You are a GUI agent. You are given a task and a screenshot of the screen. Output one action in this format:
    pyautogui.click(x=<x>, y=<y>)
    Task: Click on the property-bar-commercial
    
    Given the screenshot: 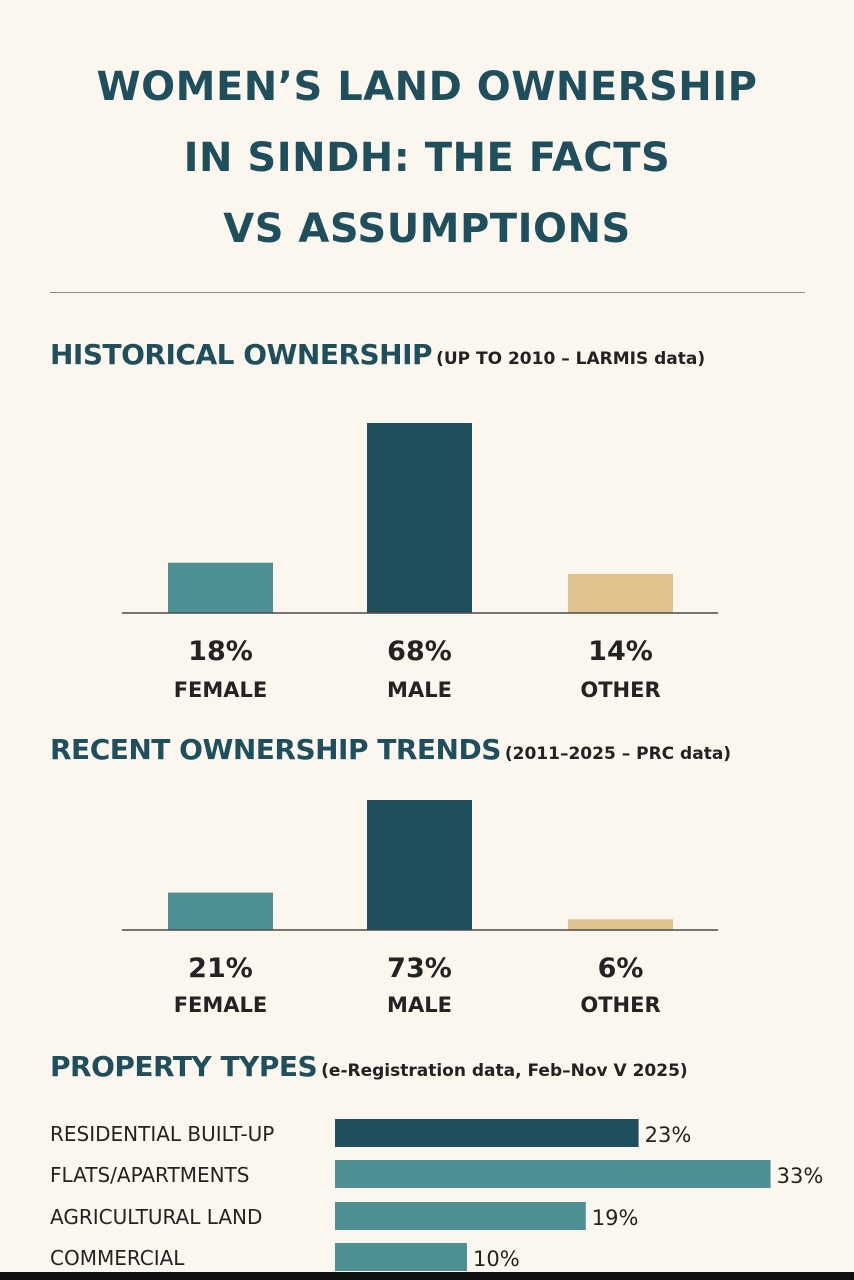 What is the action you would take?
    pyautogui.click(x=401, y=1257)
    